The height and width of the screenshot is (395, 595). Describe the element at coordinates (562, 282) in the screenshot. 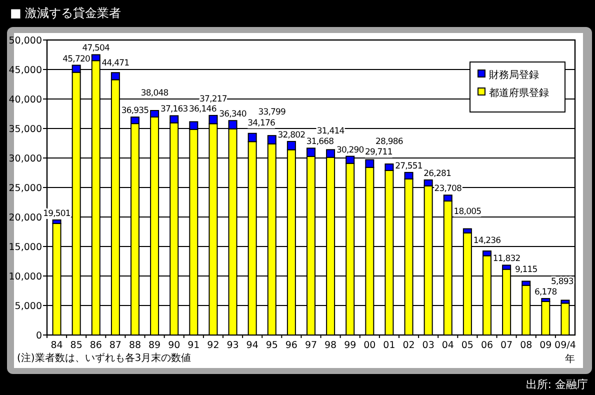

I see `total-label: 5,893` at that location.